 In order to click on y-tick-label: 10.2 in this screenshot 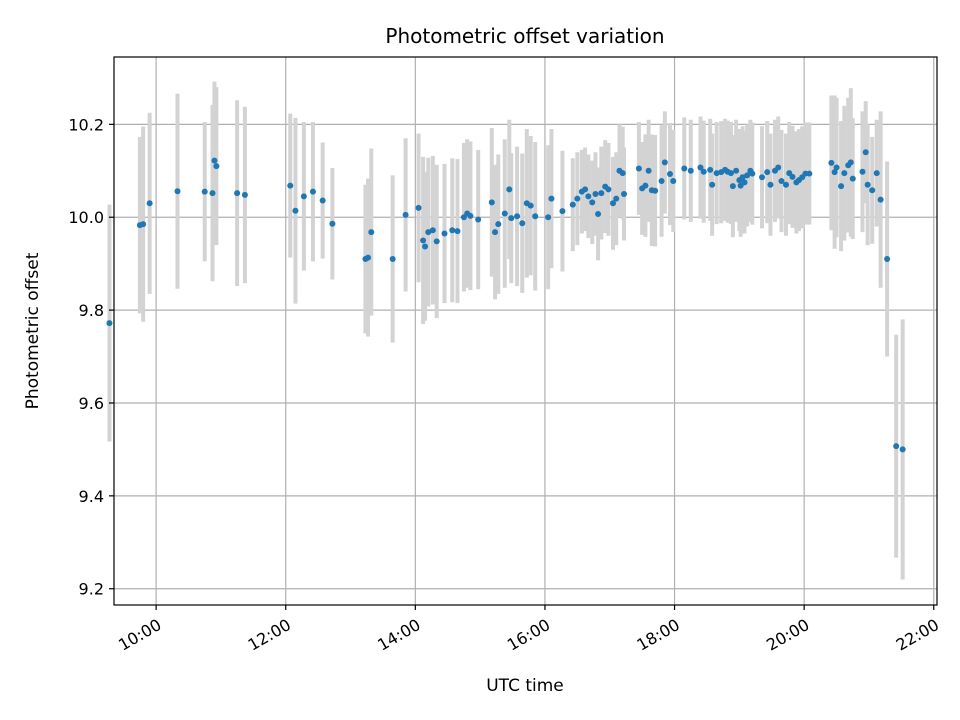, I will do `click(86, 124)`.